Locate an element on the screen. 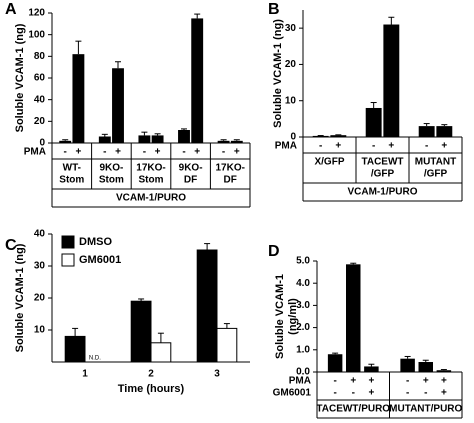 This screenshot has height=423, width=474. y-tick-label: 10 is located at coordinates (291, 100).